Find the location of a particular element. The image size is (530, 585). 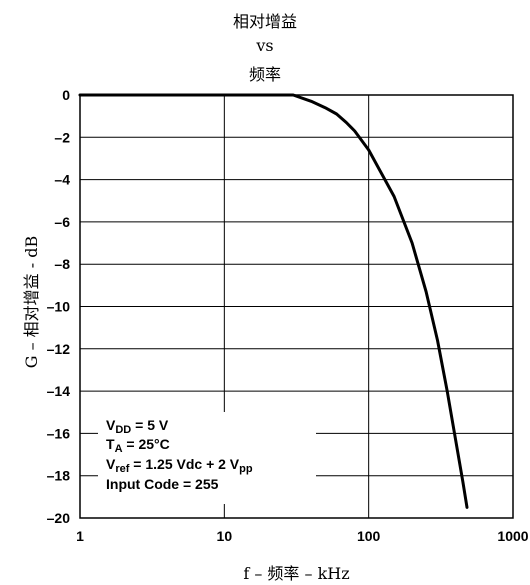

annotation-ta: TA = 25°C is located at coordinates (138, 445).